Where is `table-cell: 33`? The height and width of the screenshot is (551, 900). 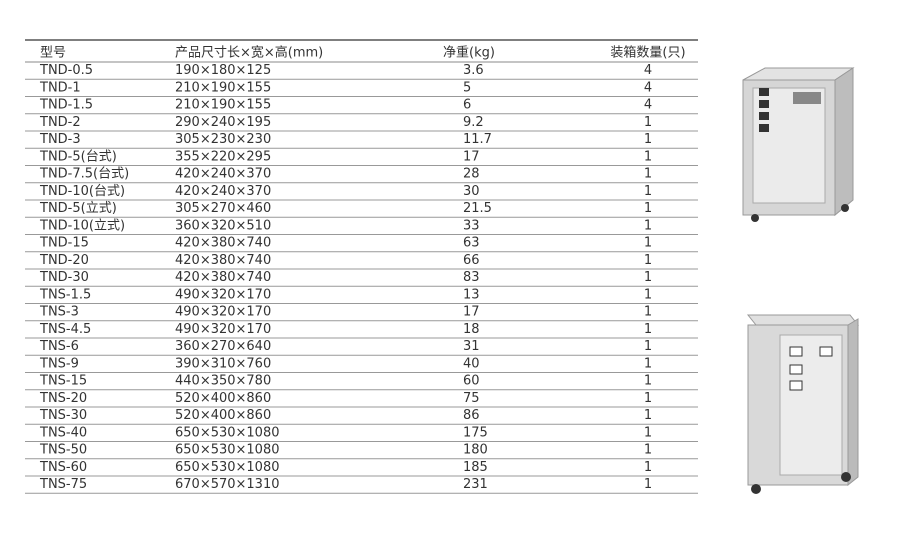
table-cell: 33 is located at coordinates (471, 225).